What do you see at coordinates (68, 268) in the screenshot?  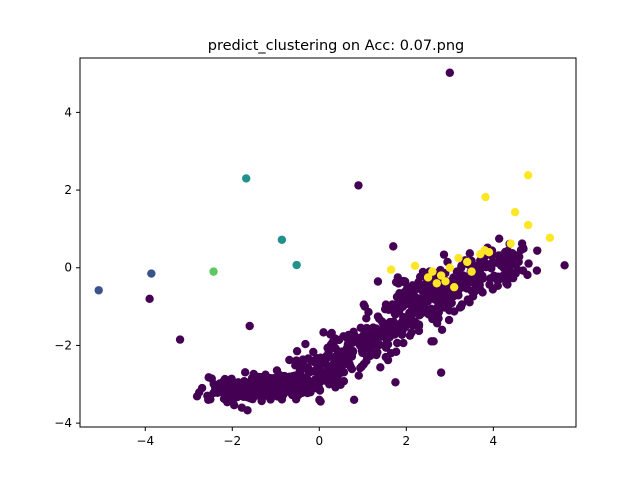 I see `y-tick-label: 0` at bounding box center [68, 268].